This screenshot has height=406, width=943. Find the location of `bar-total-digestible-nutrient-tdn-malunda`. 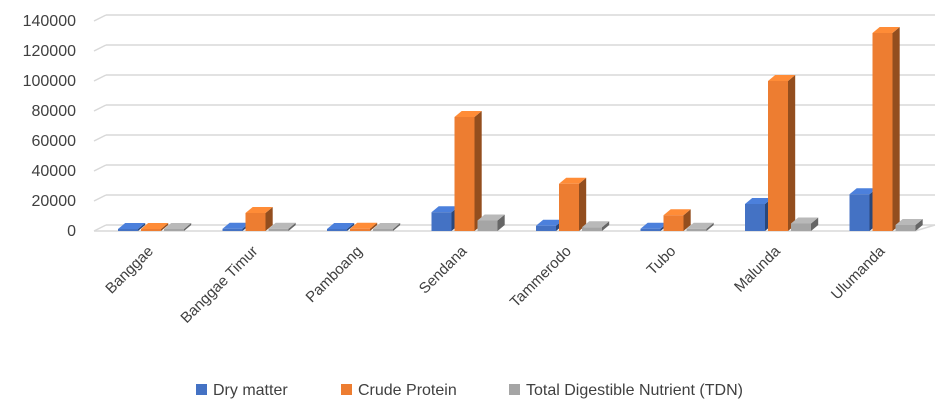

bar-total-digestible-nutrient-tdn-malunda is located at coordinates (805, 224).